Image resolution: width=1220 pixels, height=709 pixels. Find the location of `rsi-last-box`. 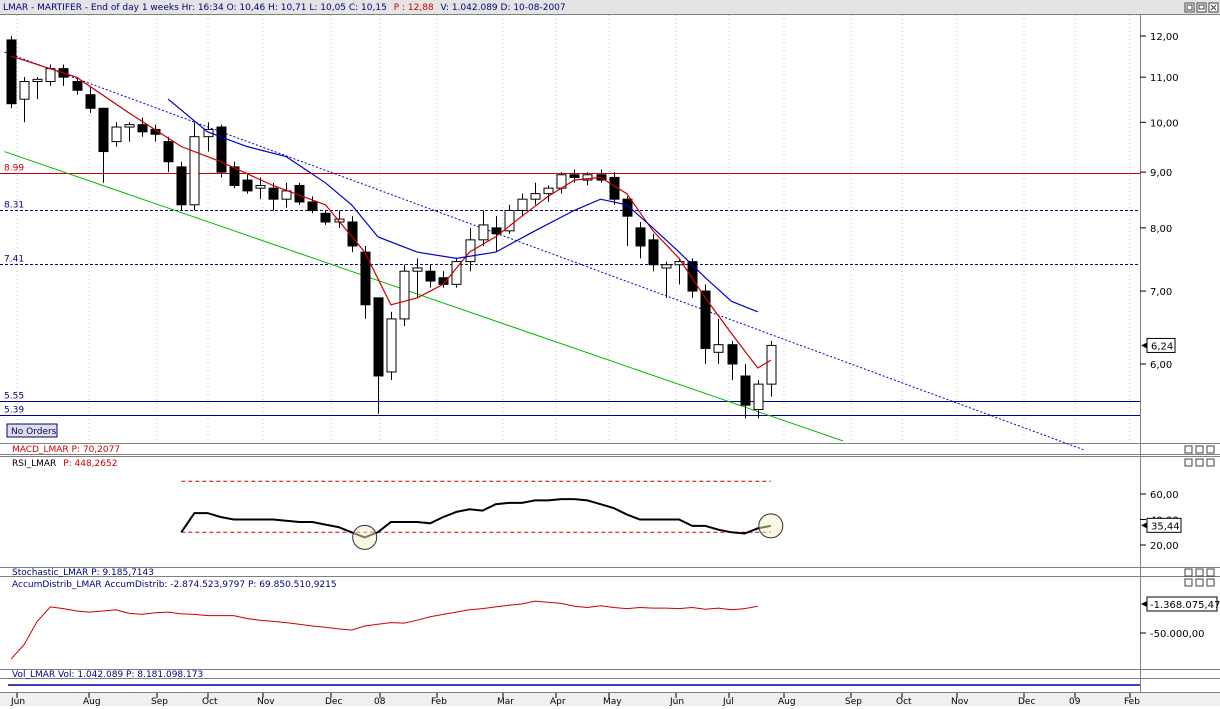

rsi-last-box is located at coordinates (1164, 525).